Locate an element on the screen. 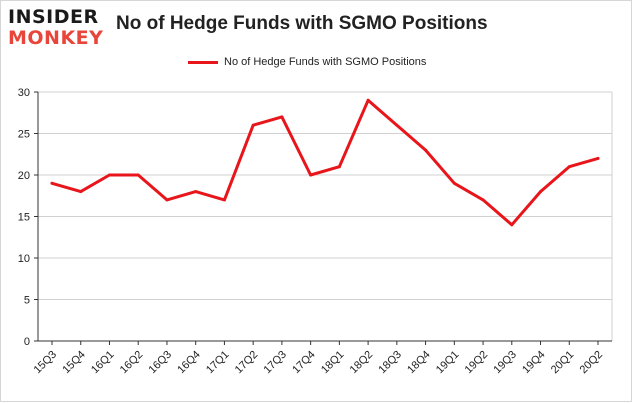 The height and width of the screenshot is (404, 634). x-tick-label: 17Q3 is located at coordinates (275, 363).